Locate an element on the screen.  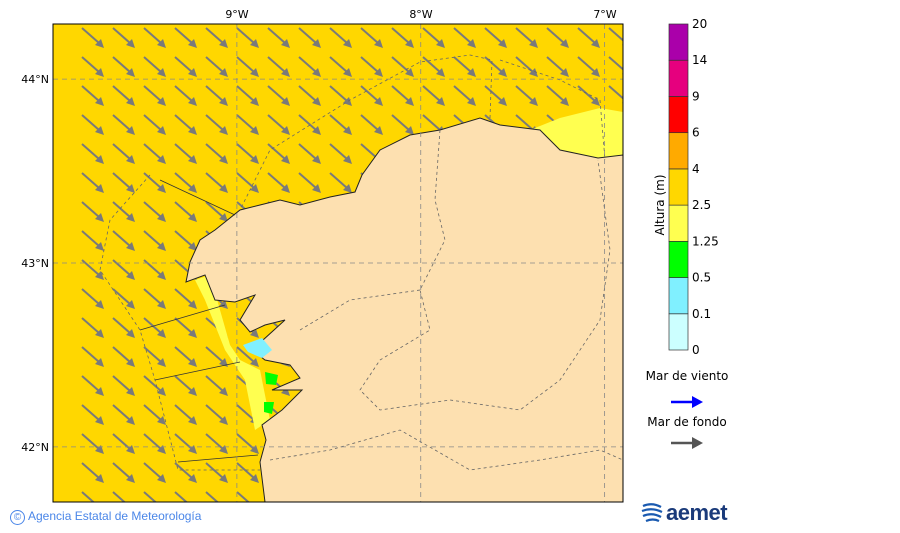
legend-level-label: 6 is located at coordinates (696, 133).